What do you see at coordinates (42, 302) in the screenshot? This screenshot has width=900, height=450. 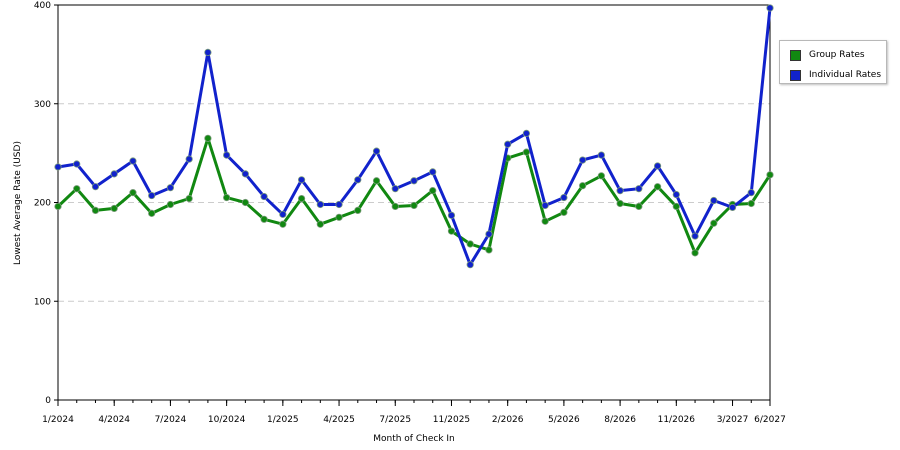 I see `y-tick-label: 100` at bounding box center [42, 302].